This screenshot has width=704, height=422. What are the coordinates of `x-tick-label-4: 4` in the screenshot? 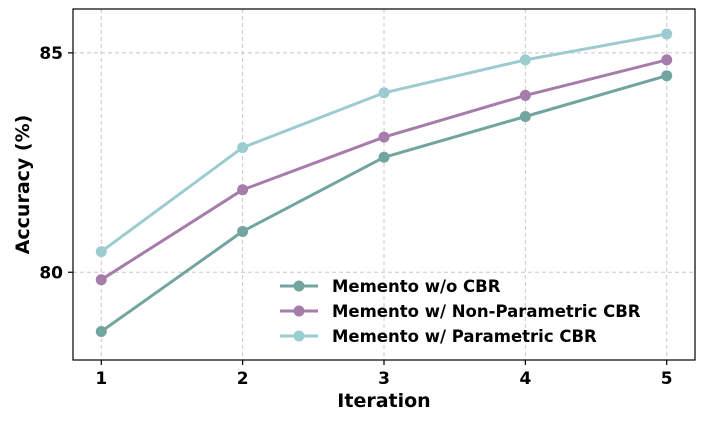 It's located at (525, 379).